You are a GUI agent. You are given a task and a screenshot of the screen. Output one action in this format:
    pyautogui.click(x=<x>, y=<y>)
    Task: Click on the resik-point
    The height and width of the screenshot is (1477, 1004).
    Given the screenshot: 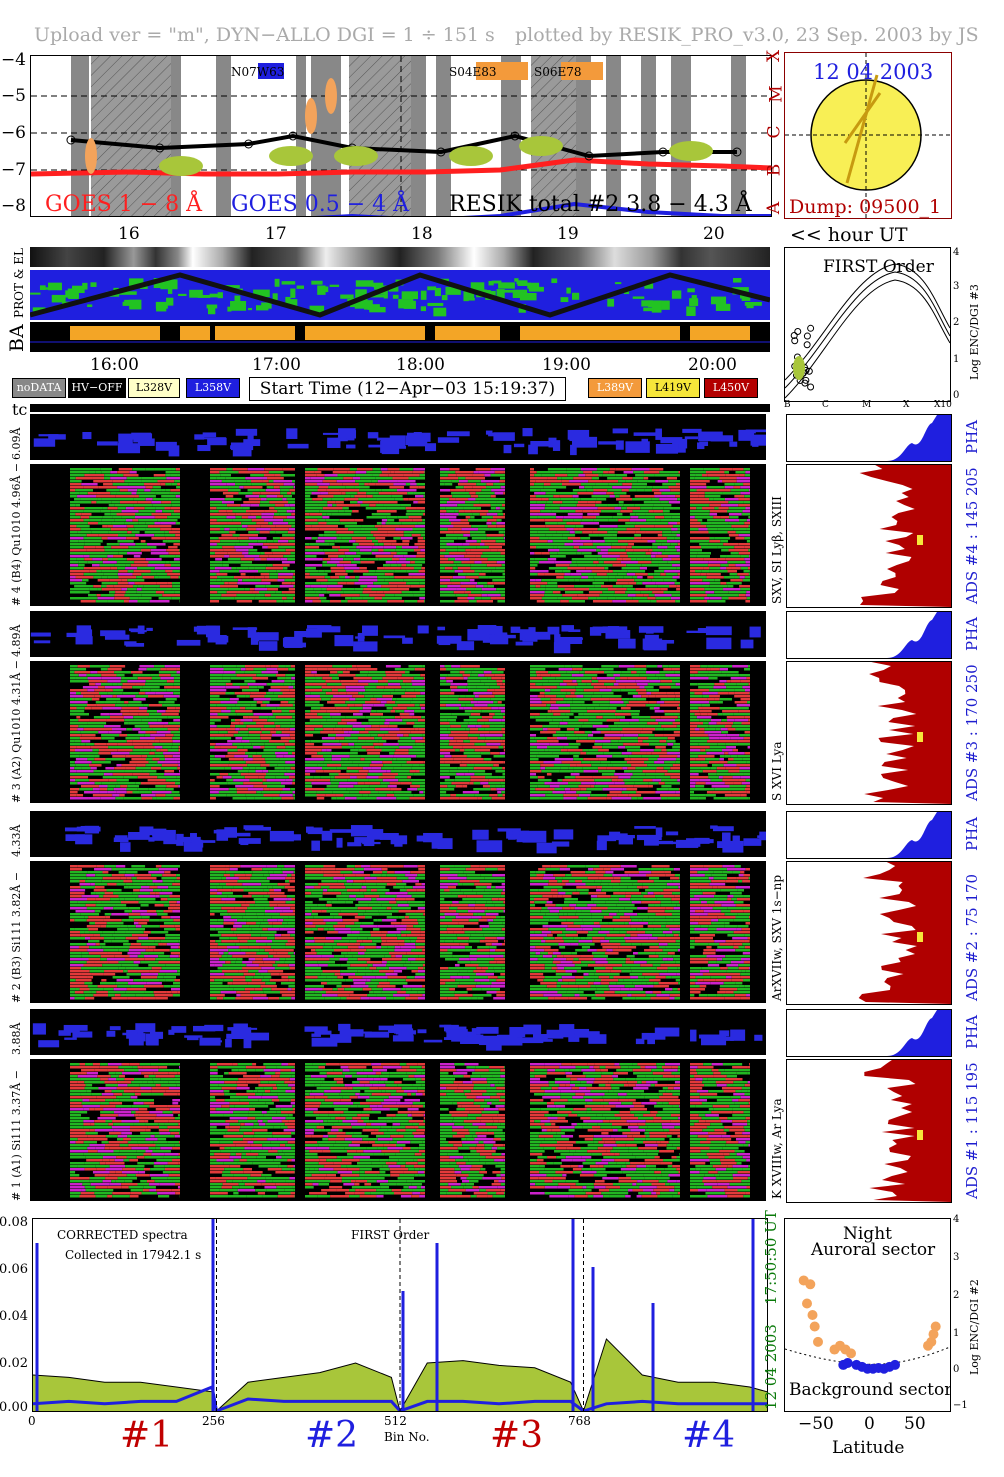 What is the action you would take?
    pyautogui.click(x=160, y=148)
    